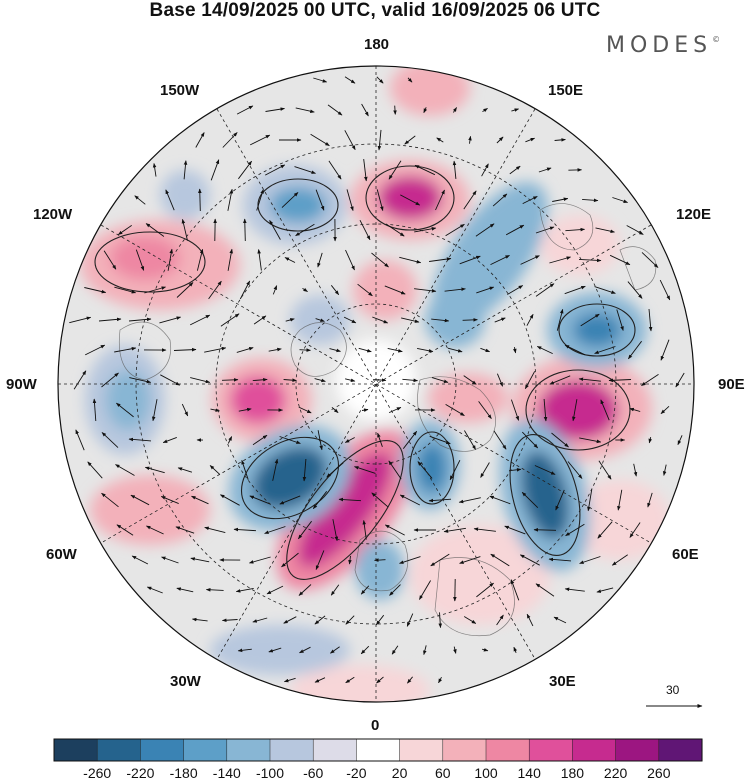 This screenshot has width=750, height=783. Describe the element at coordinates (659, 773) in the screenshot. I see `colorbar-tick-label: 260` at that location.